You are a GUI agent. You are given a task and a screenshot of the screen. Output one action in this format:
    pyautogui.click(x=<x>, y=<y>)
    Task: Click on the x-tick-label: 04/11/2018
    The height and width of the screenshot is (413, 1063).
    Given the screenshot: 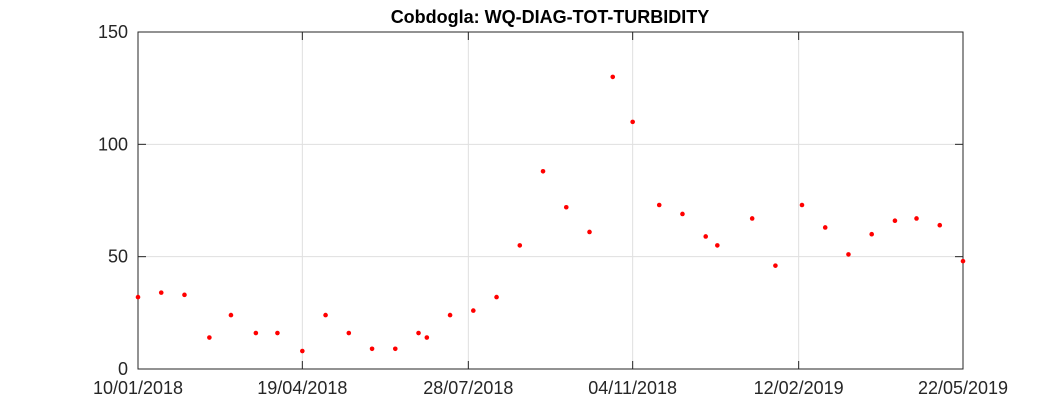 What is the action you would take?
    pyautogui.click(x=632, y=388)
    